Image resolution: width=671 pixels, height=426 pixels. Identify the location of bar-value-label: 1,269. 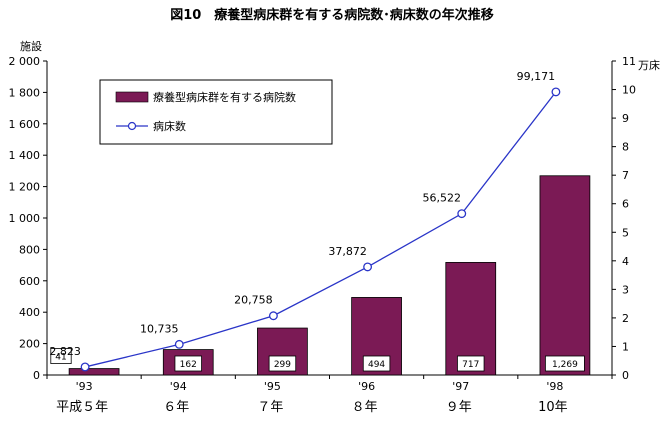
(565, 365).